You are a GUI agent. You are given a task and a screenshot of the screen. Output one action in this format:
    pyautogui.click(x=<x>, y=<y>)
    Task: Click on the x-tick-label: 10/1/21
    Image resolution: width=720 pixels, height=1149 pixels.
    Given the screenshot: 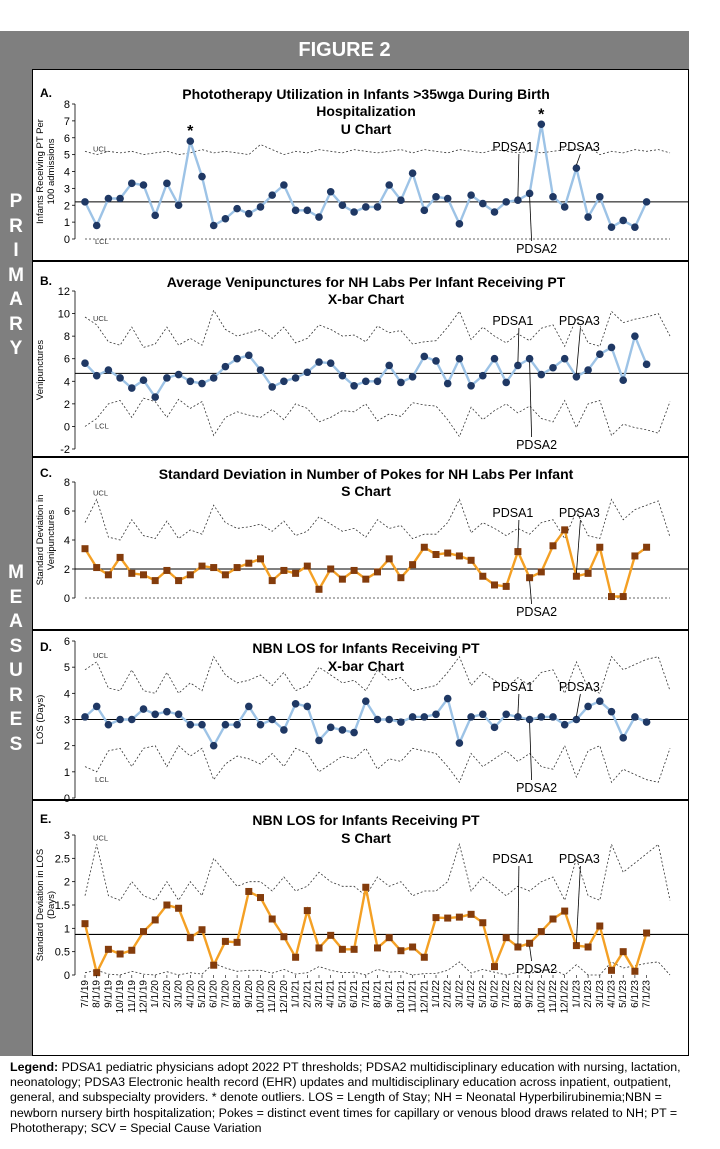 What is the action you would take?
    pyautogui.click(x=401, y=997)
    